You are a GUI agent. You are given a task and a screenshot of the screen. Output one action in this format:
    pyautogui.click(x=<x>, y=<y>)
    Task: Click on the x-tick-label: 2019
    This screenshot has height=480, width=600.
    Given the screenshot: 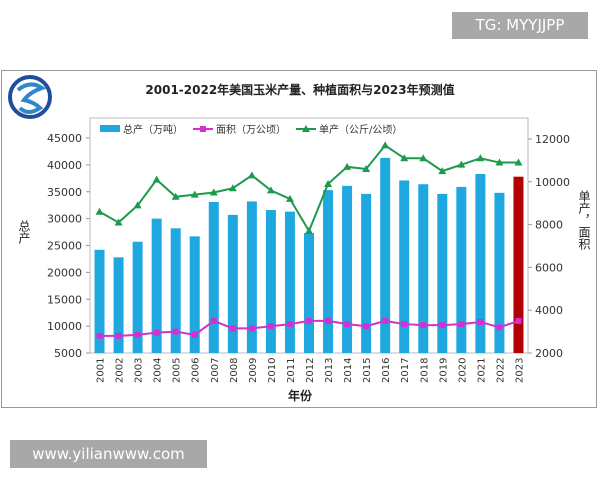 What is the action you would take?
    pyautogui.click(x=443, y=370)
    